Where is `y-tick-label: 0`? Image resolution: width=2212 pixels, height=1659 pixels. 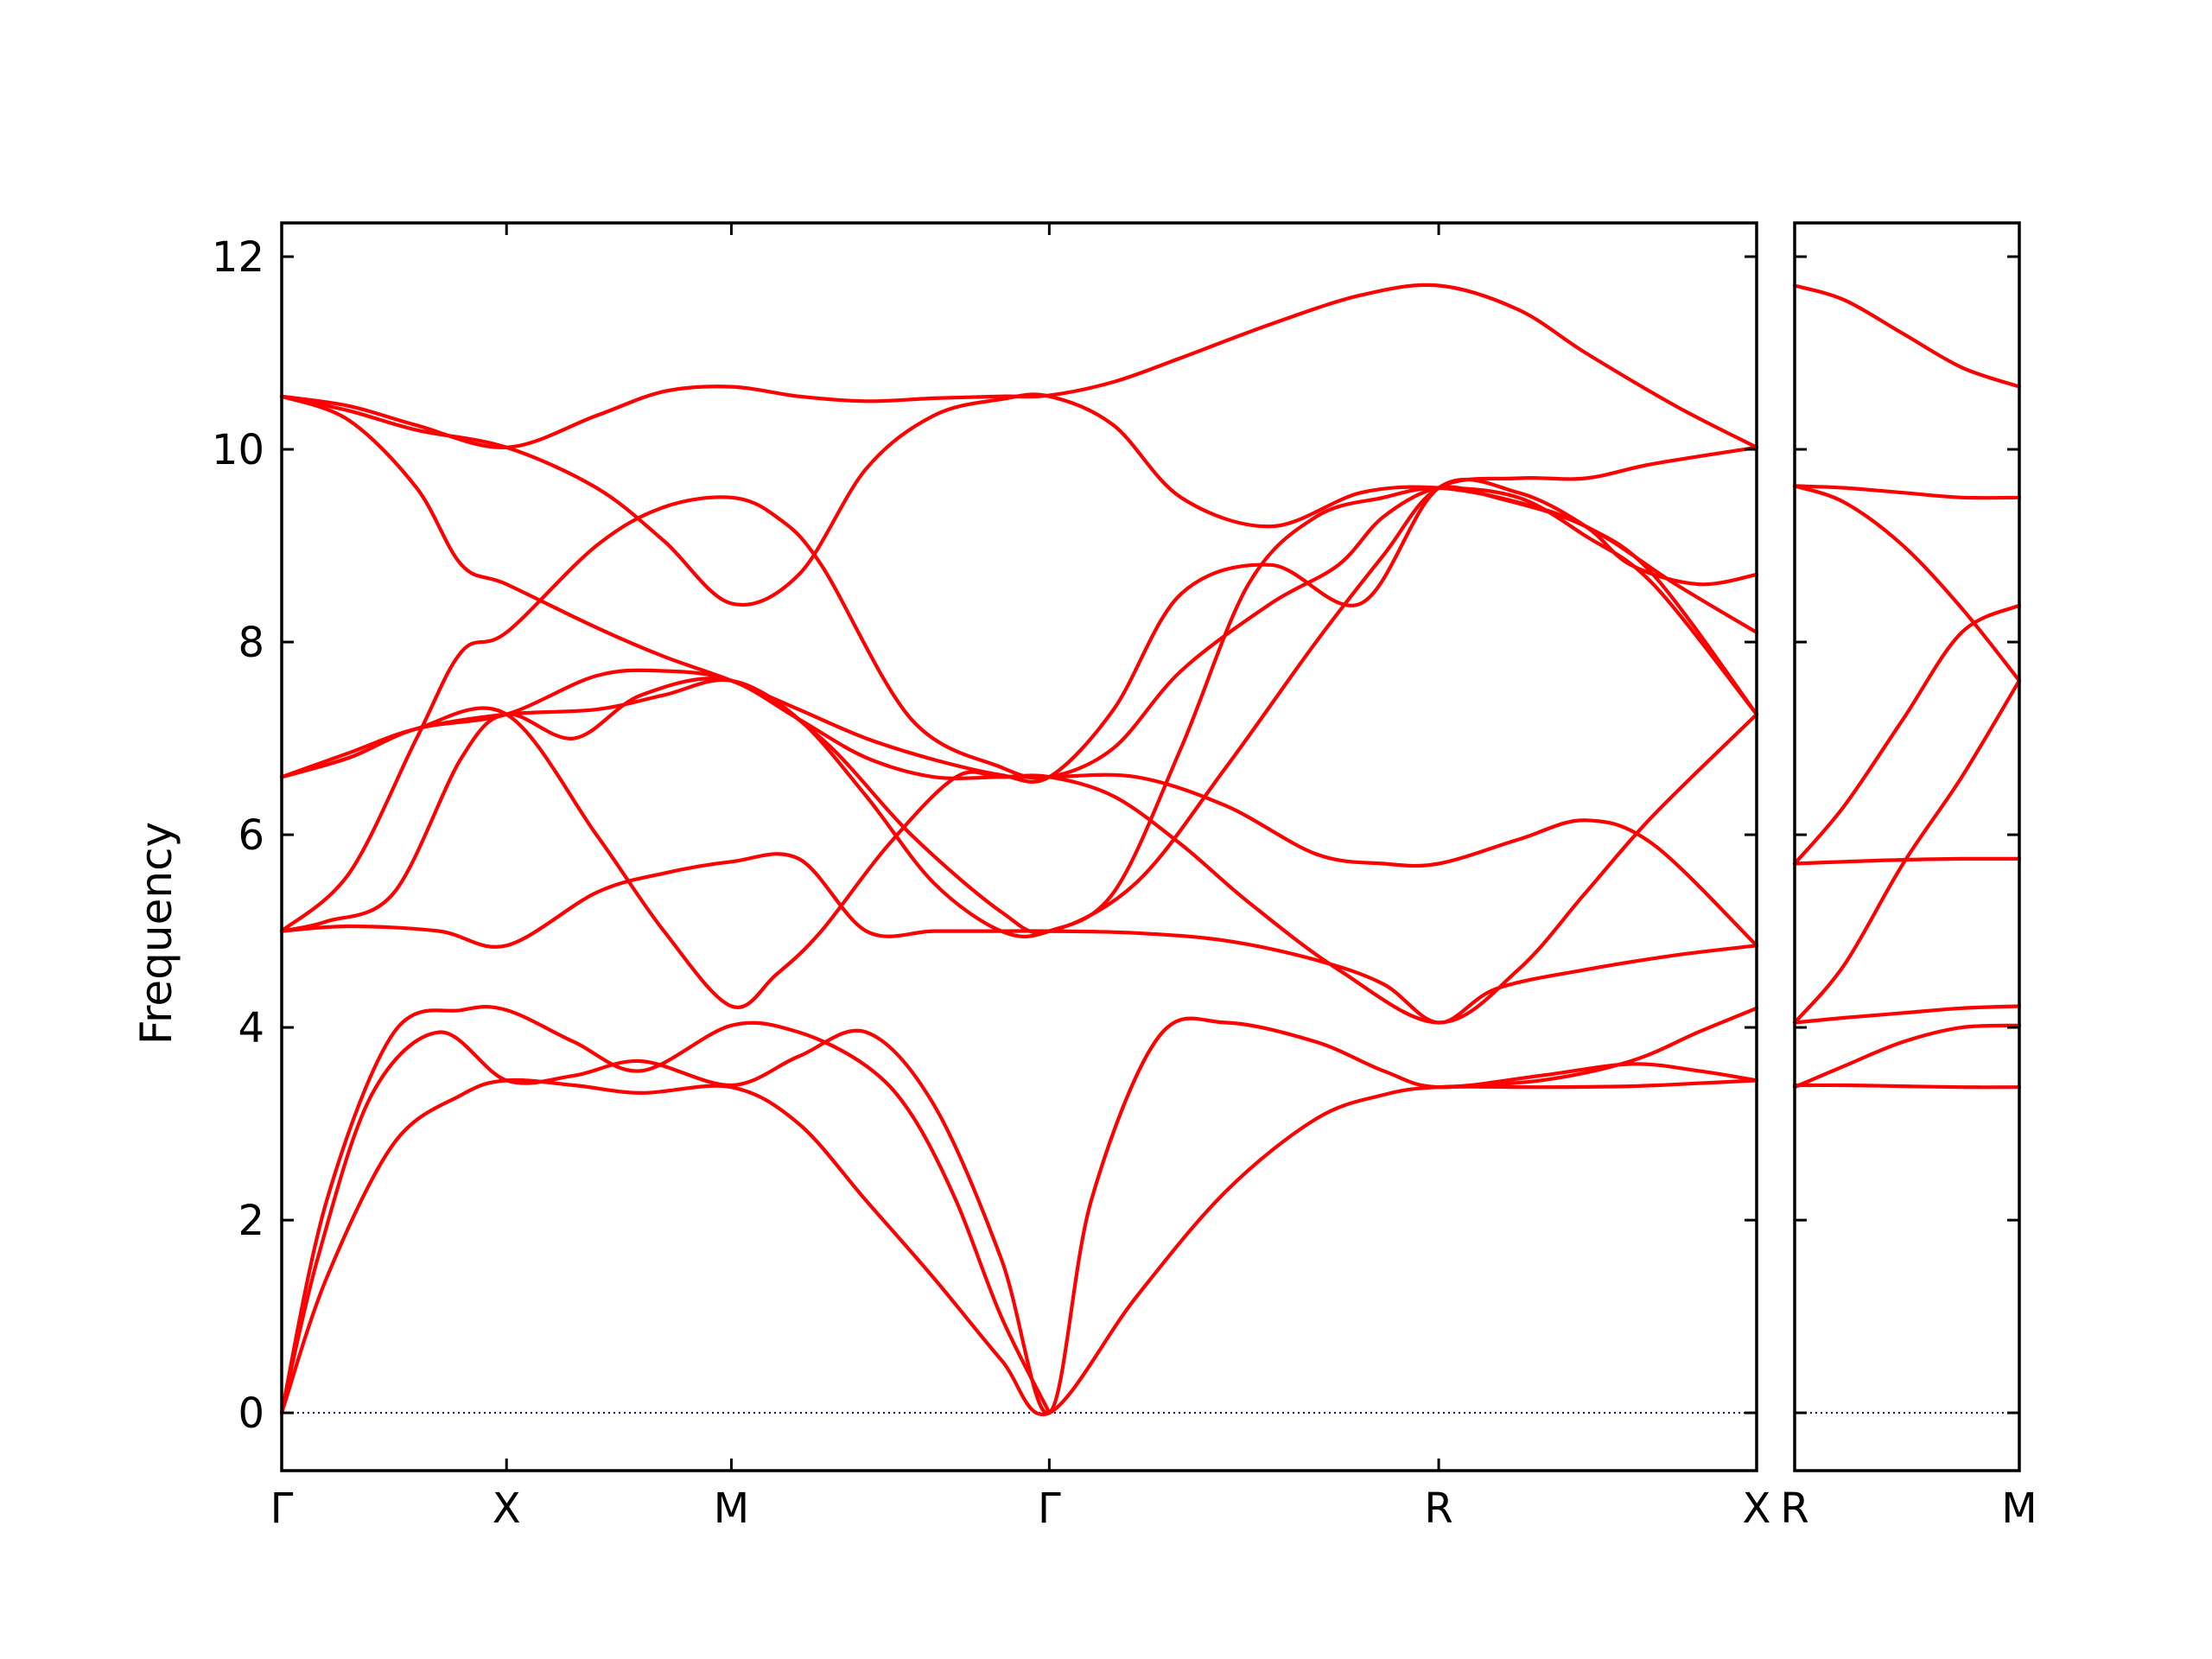
y-tick-label: 0 is located at coordinates (251, 1413).